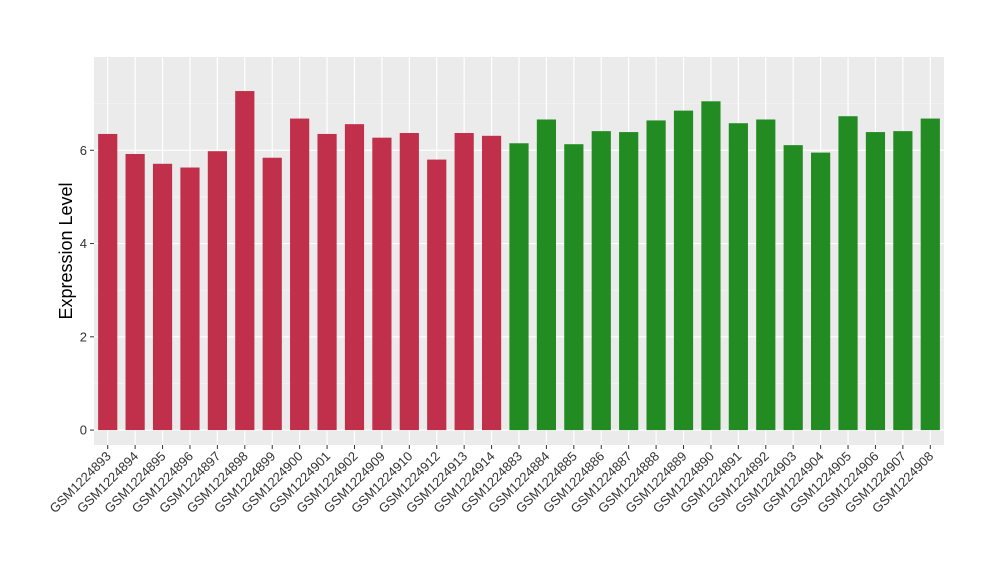 This screenshot has width=1000, height=580. What do you see at coordinates (83, 243) in the screenshot?
I see `y-tick-label: 4` at bounding box center [83, 243].